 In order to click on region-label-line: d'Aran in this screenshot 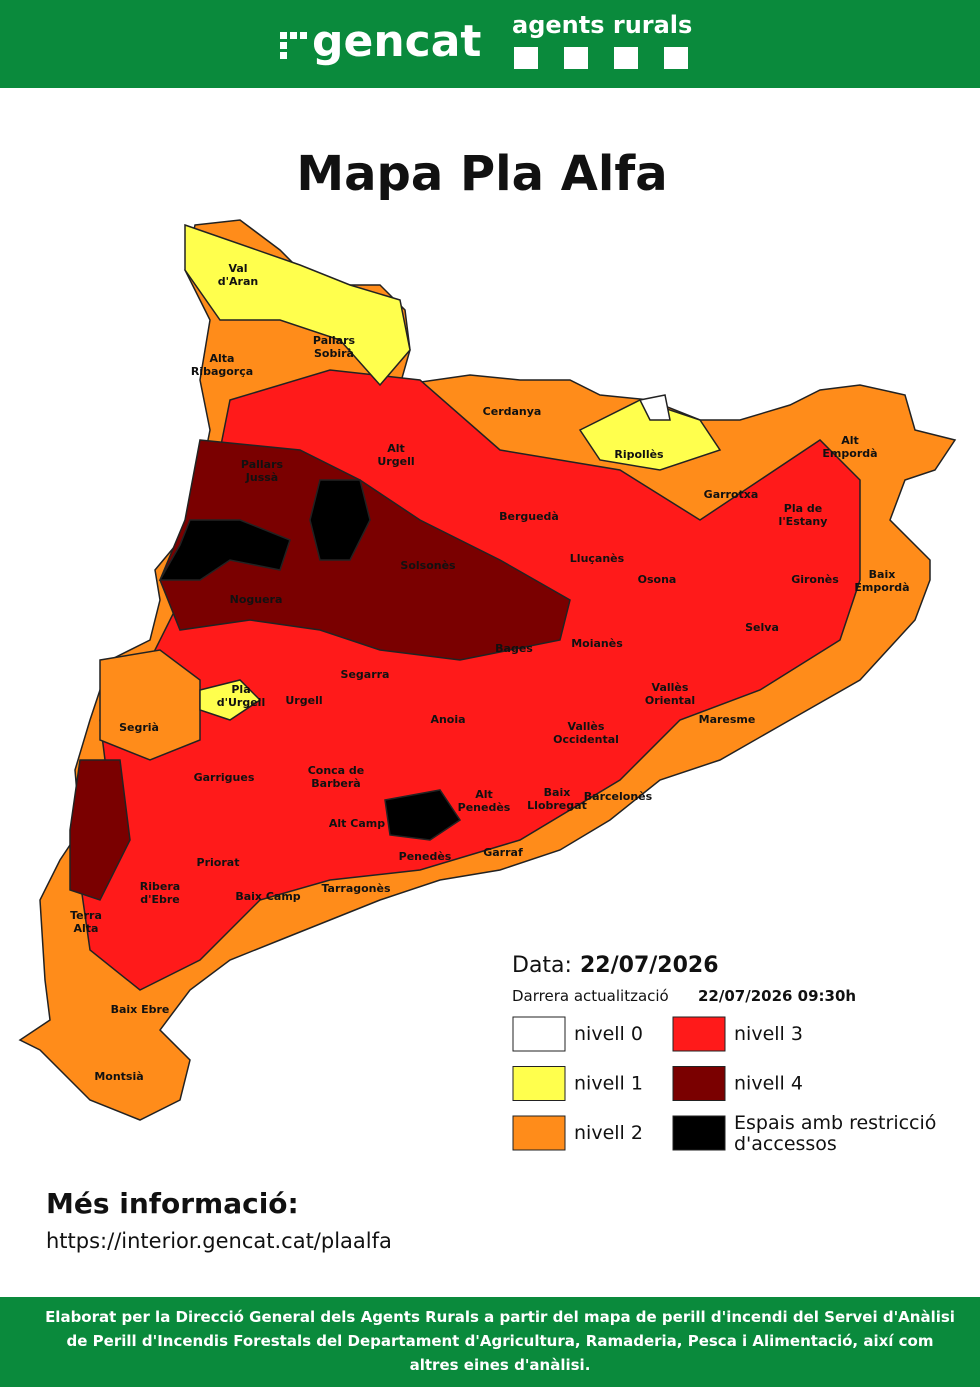, I will do `click(238, 281)`.